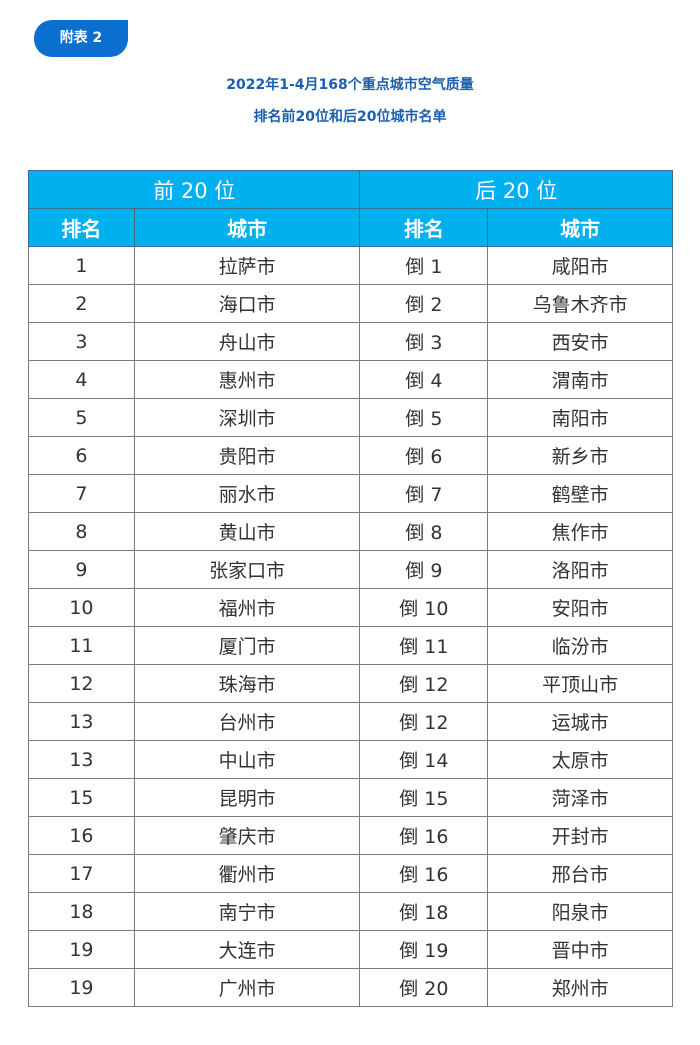  Describe the element at coordinates (81, 265) in the screenshot. I see `top-rank-cell: 1` at that location.